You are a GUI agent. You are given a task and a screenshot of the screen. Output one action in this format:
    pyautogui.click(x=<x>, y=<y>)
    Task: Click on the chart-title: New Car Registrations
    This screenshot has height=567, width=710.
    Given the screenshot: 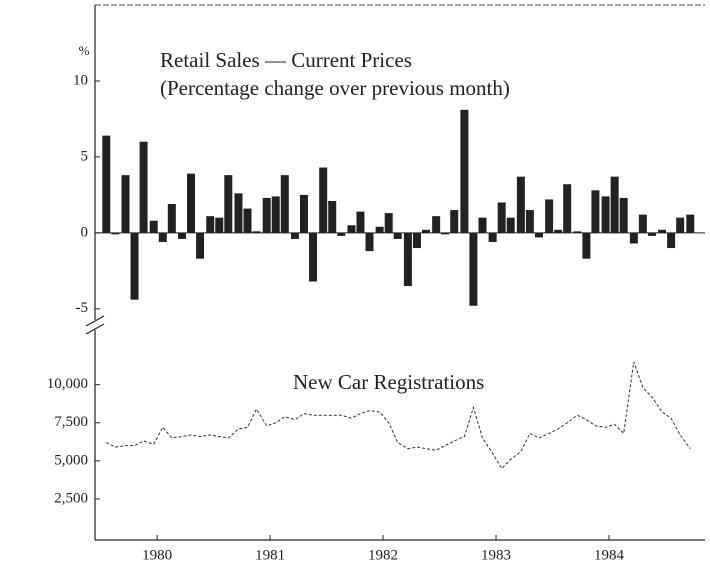 What is the action you would take?
    pyautogui.click(x=388, y=382)
    